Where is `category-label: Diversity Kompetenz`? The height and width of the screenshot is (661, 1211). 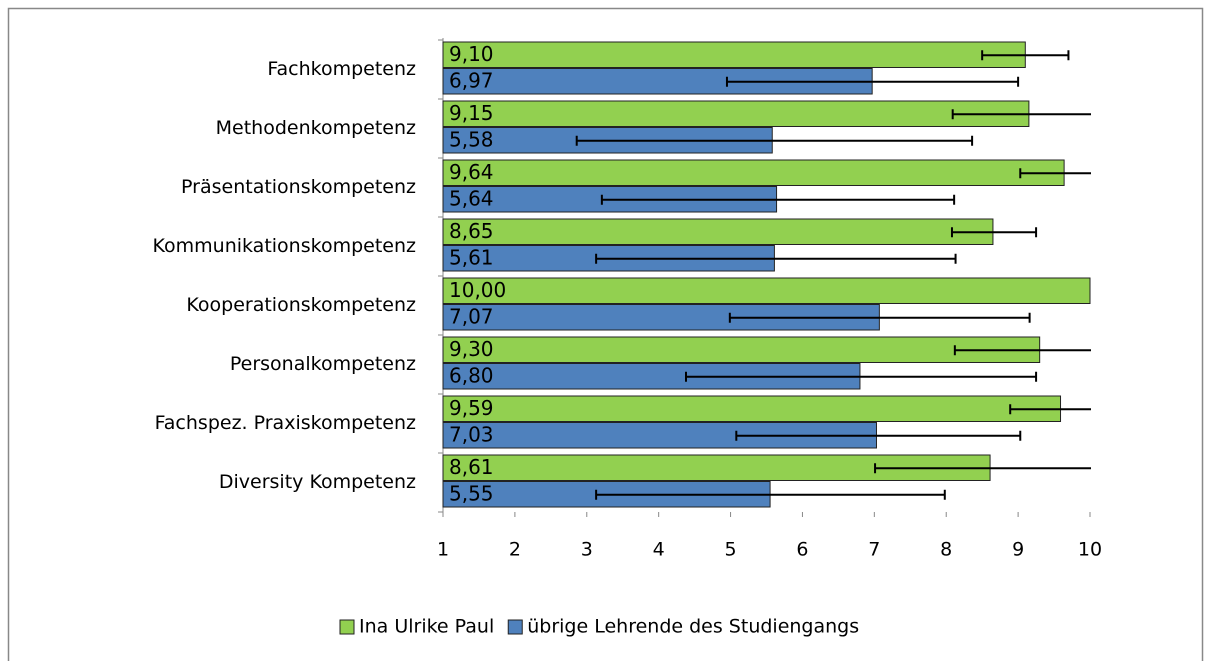
category-label: Diversity Kompetenz is located at coordinates (317, 482).